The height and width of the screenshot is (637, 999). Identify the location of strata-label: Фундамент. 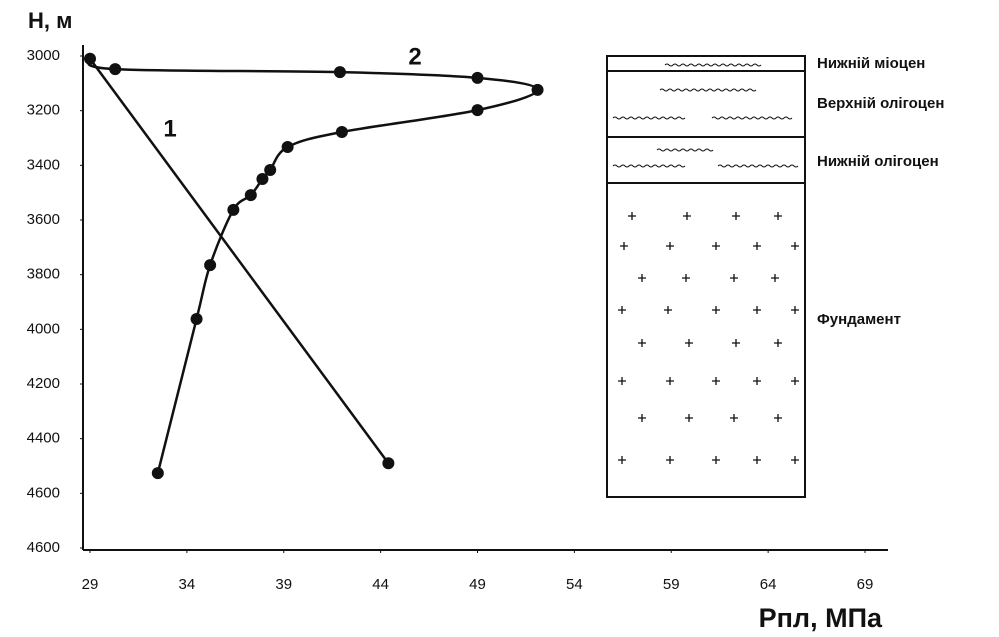
(859, 319).